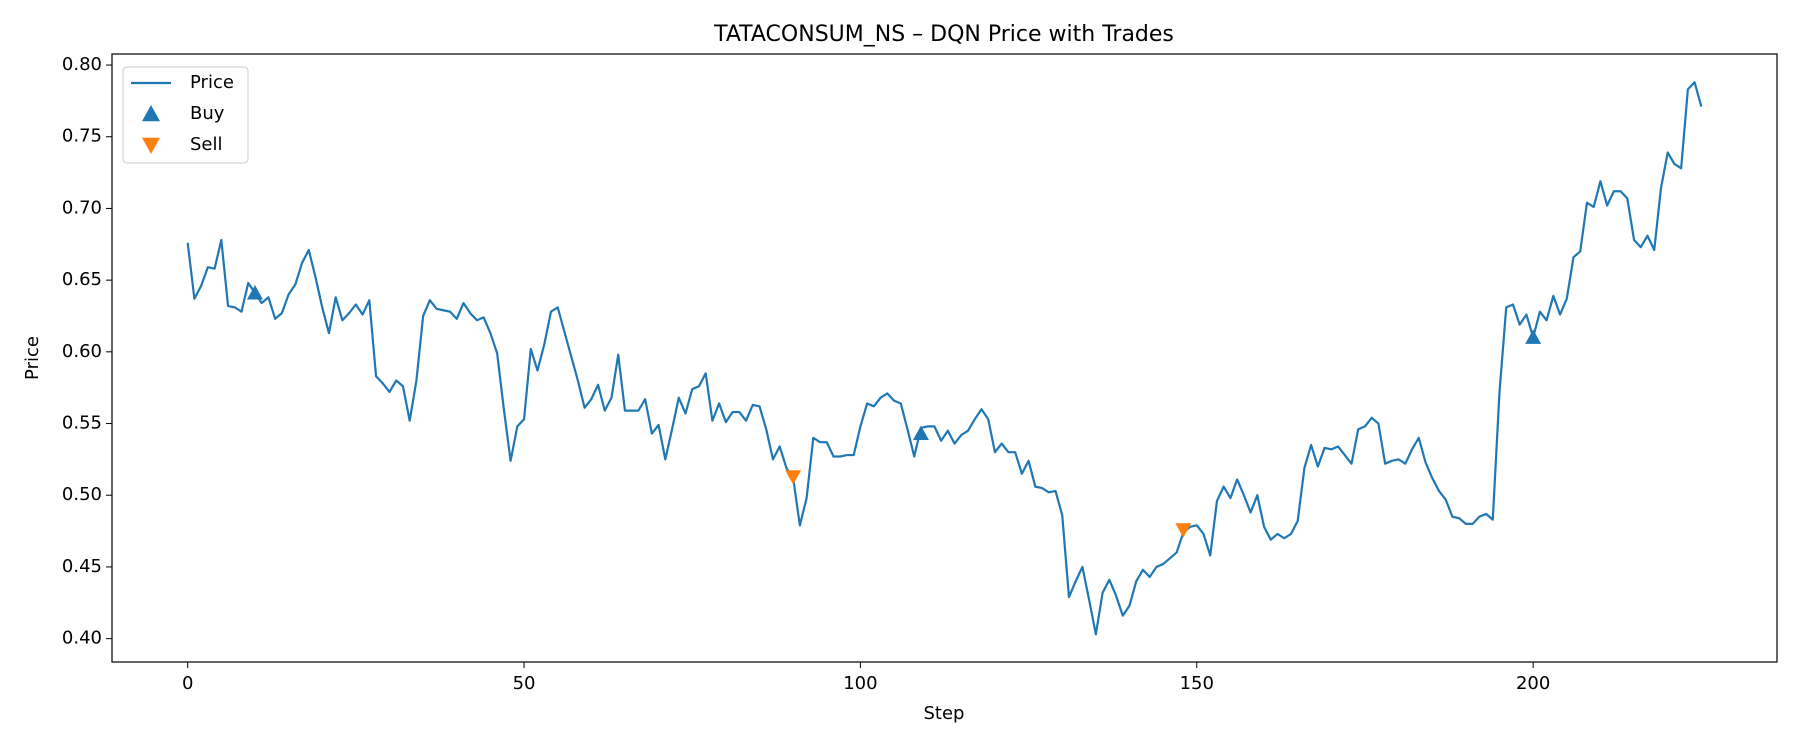 The width and height of the screenshot is (1800, 750). What do you see at coordinates (524, 683) in the screenshot?
I see `x-tick-label: 50` at bounding box center [524, 683].